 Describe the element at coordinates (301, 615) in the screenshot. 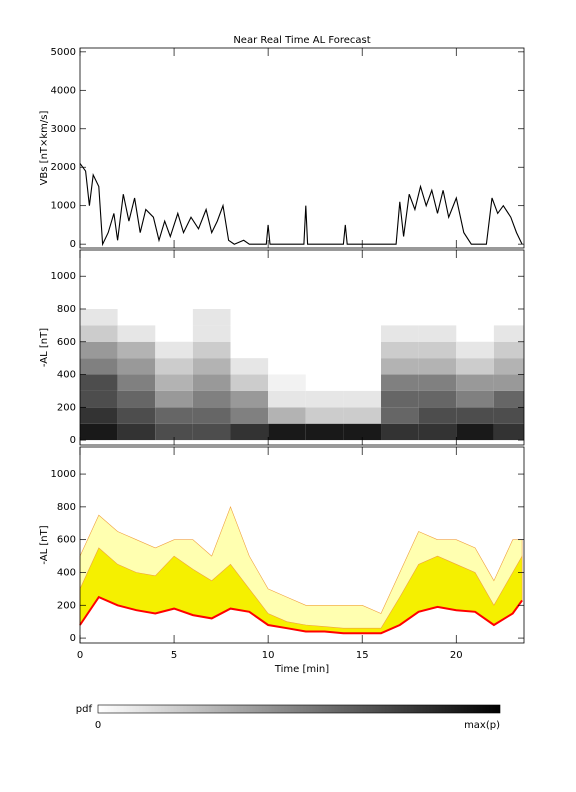

I see `median-line` at that location.